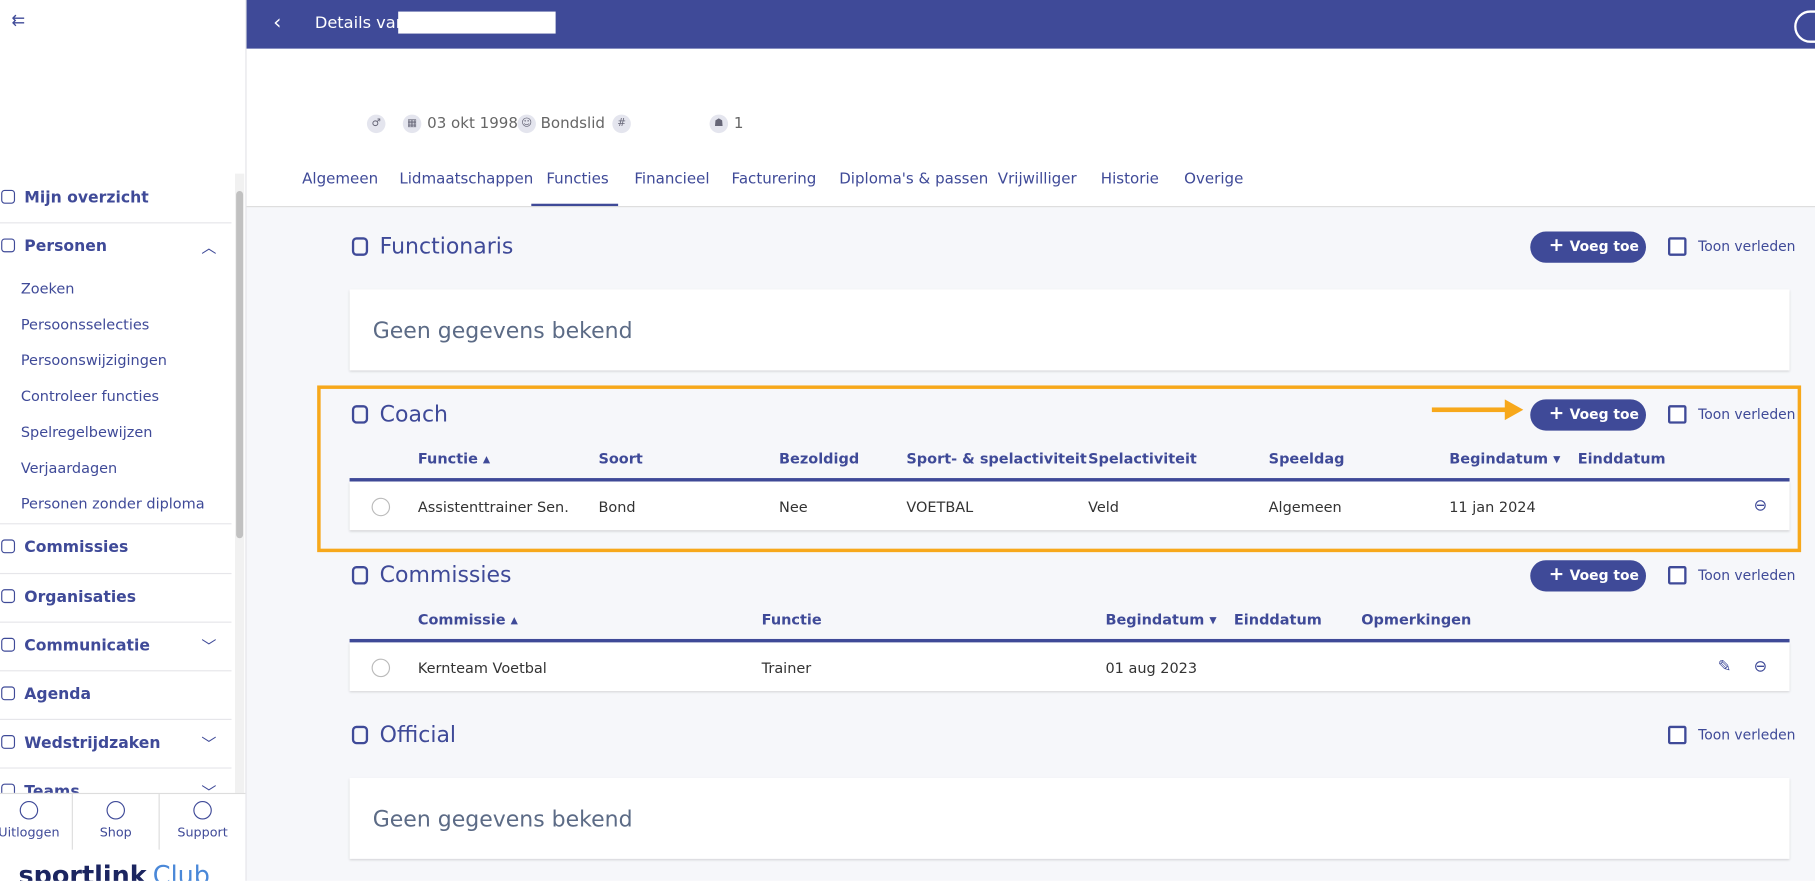 This screenshot has height=881, width=1815. Describe the element at coordinates (58, 694) in the screenshot. I see `nav-item: Agenda` at that location.